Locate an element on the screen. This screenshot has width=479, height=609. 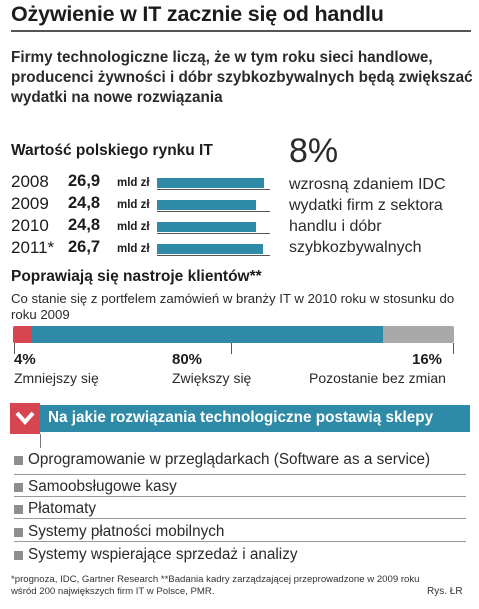
tick-increase is located at coordinates (231, 348).